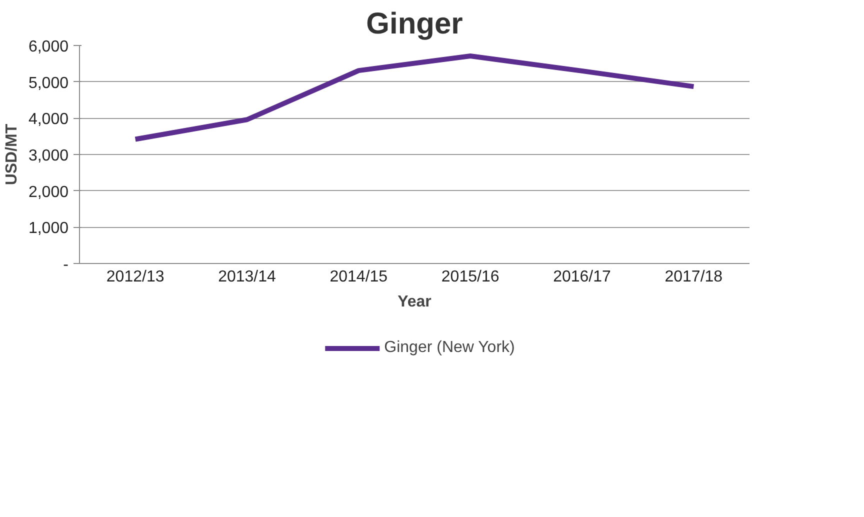  I want to click on x-tick-label: 2014/15, so click(359, 277).